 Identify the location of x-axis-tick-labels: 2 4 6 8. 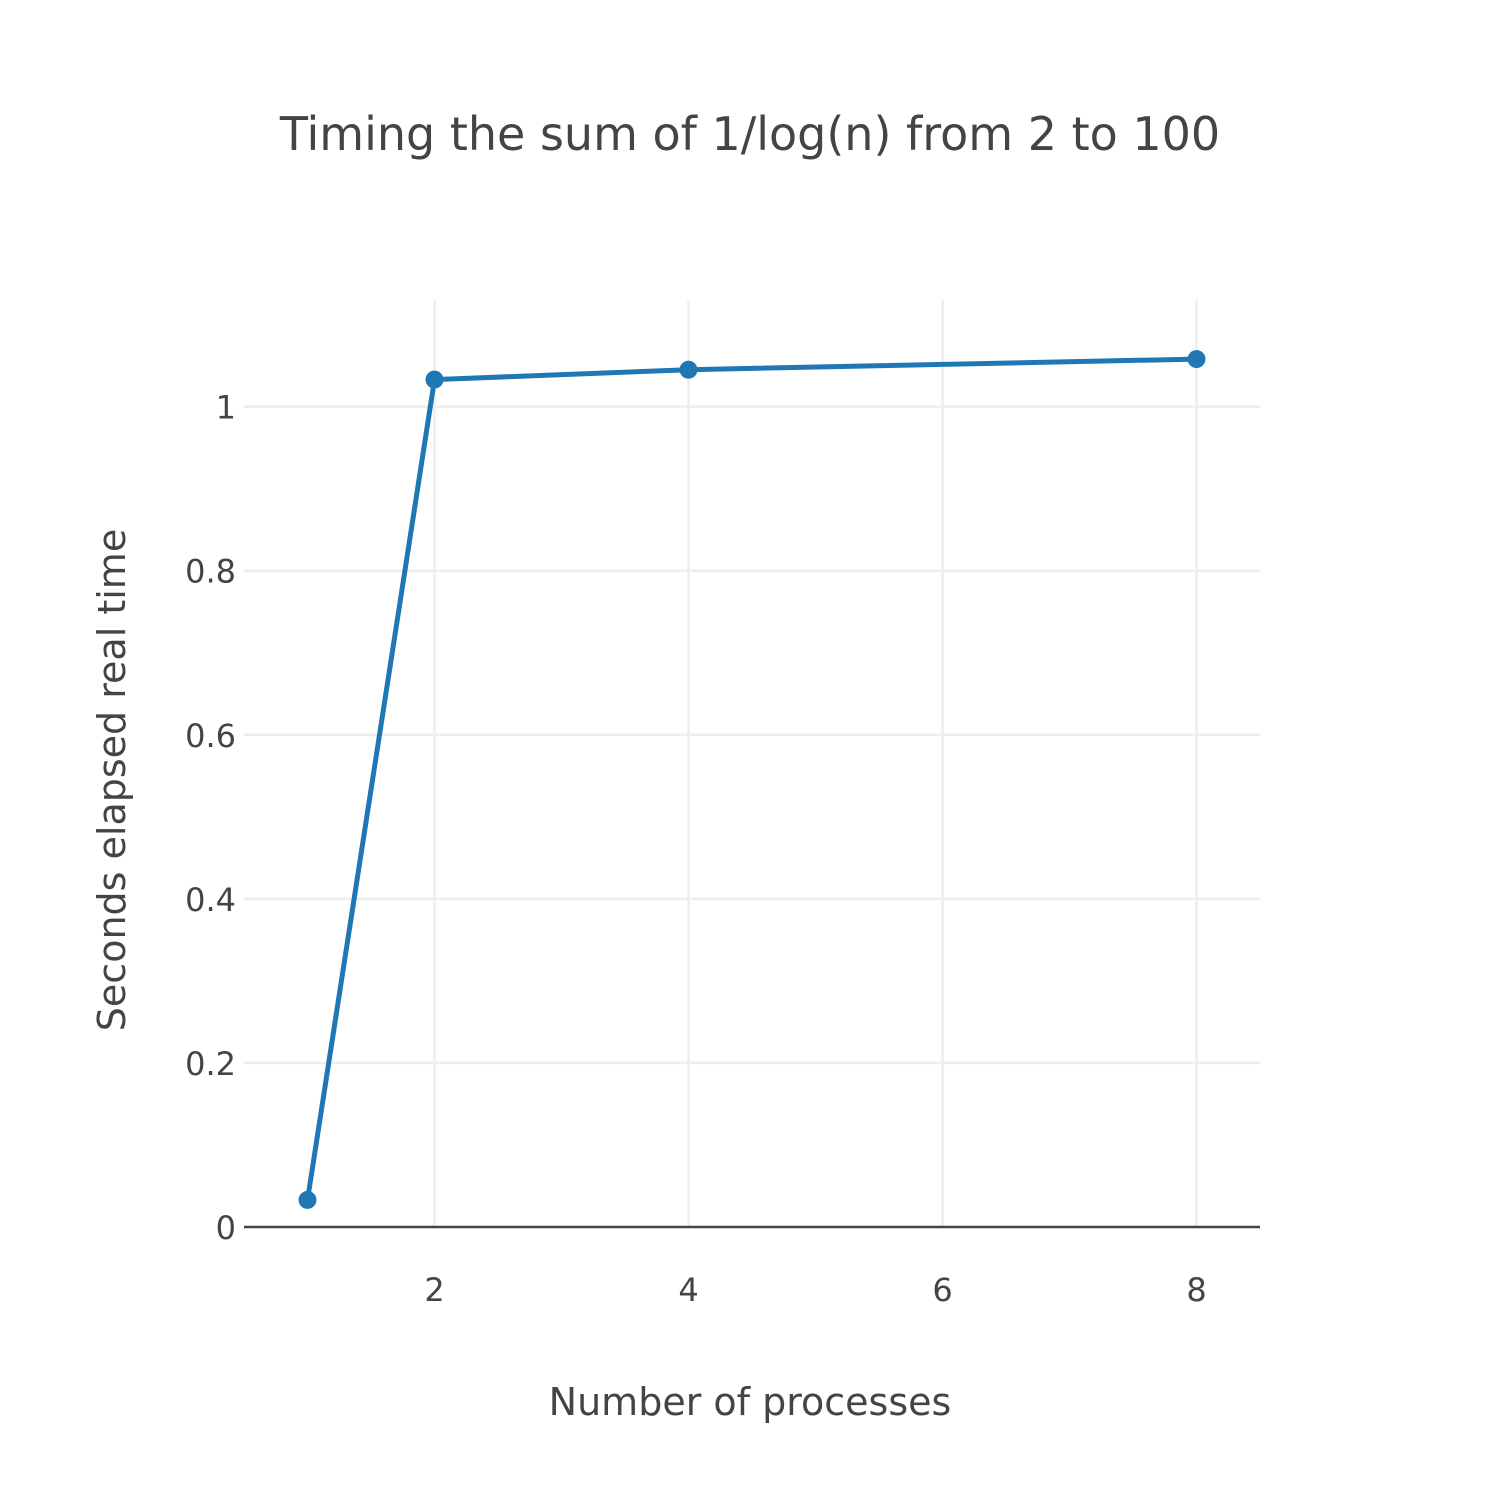
(815, 1290).